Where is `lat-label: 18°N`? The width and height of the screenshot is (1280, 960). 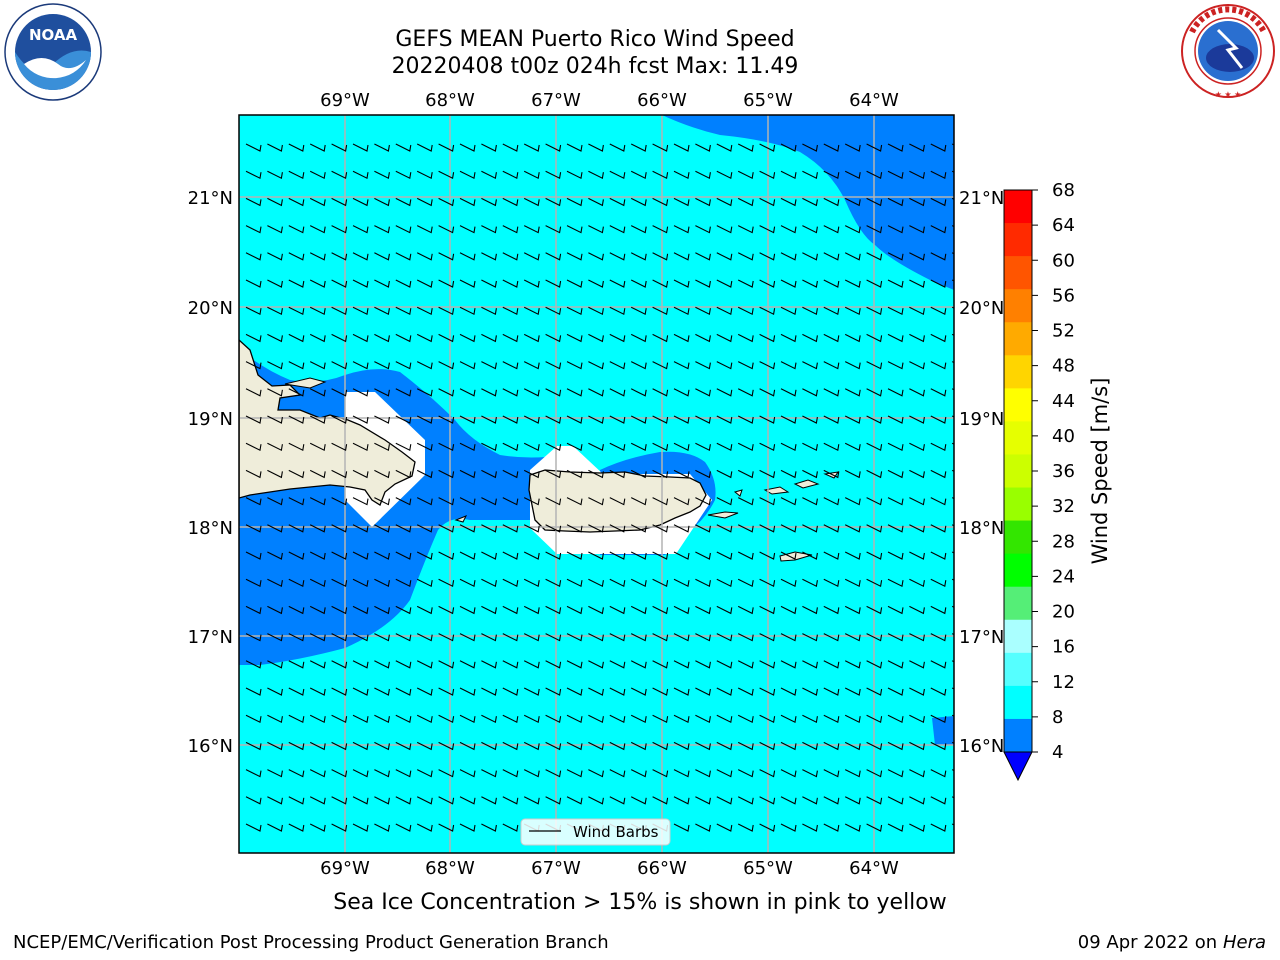
lat-label: 18°N is located at coordinates (981, 528).